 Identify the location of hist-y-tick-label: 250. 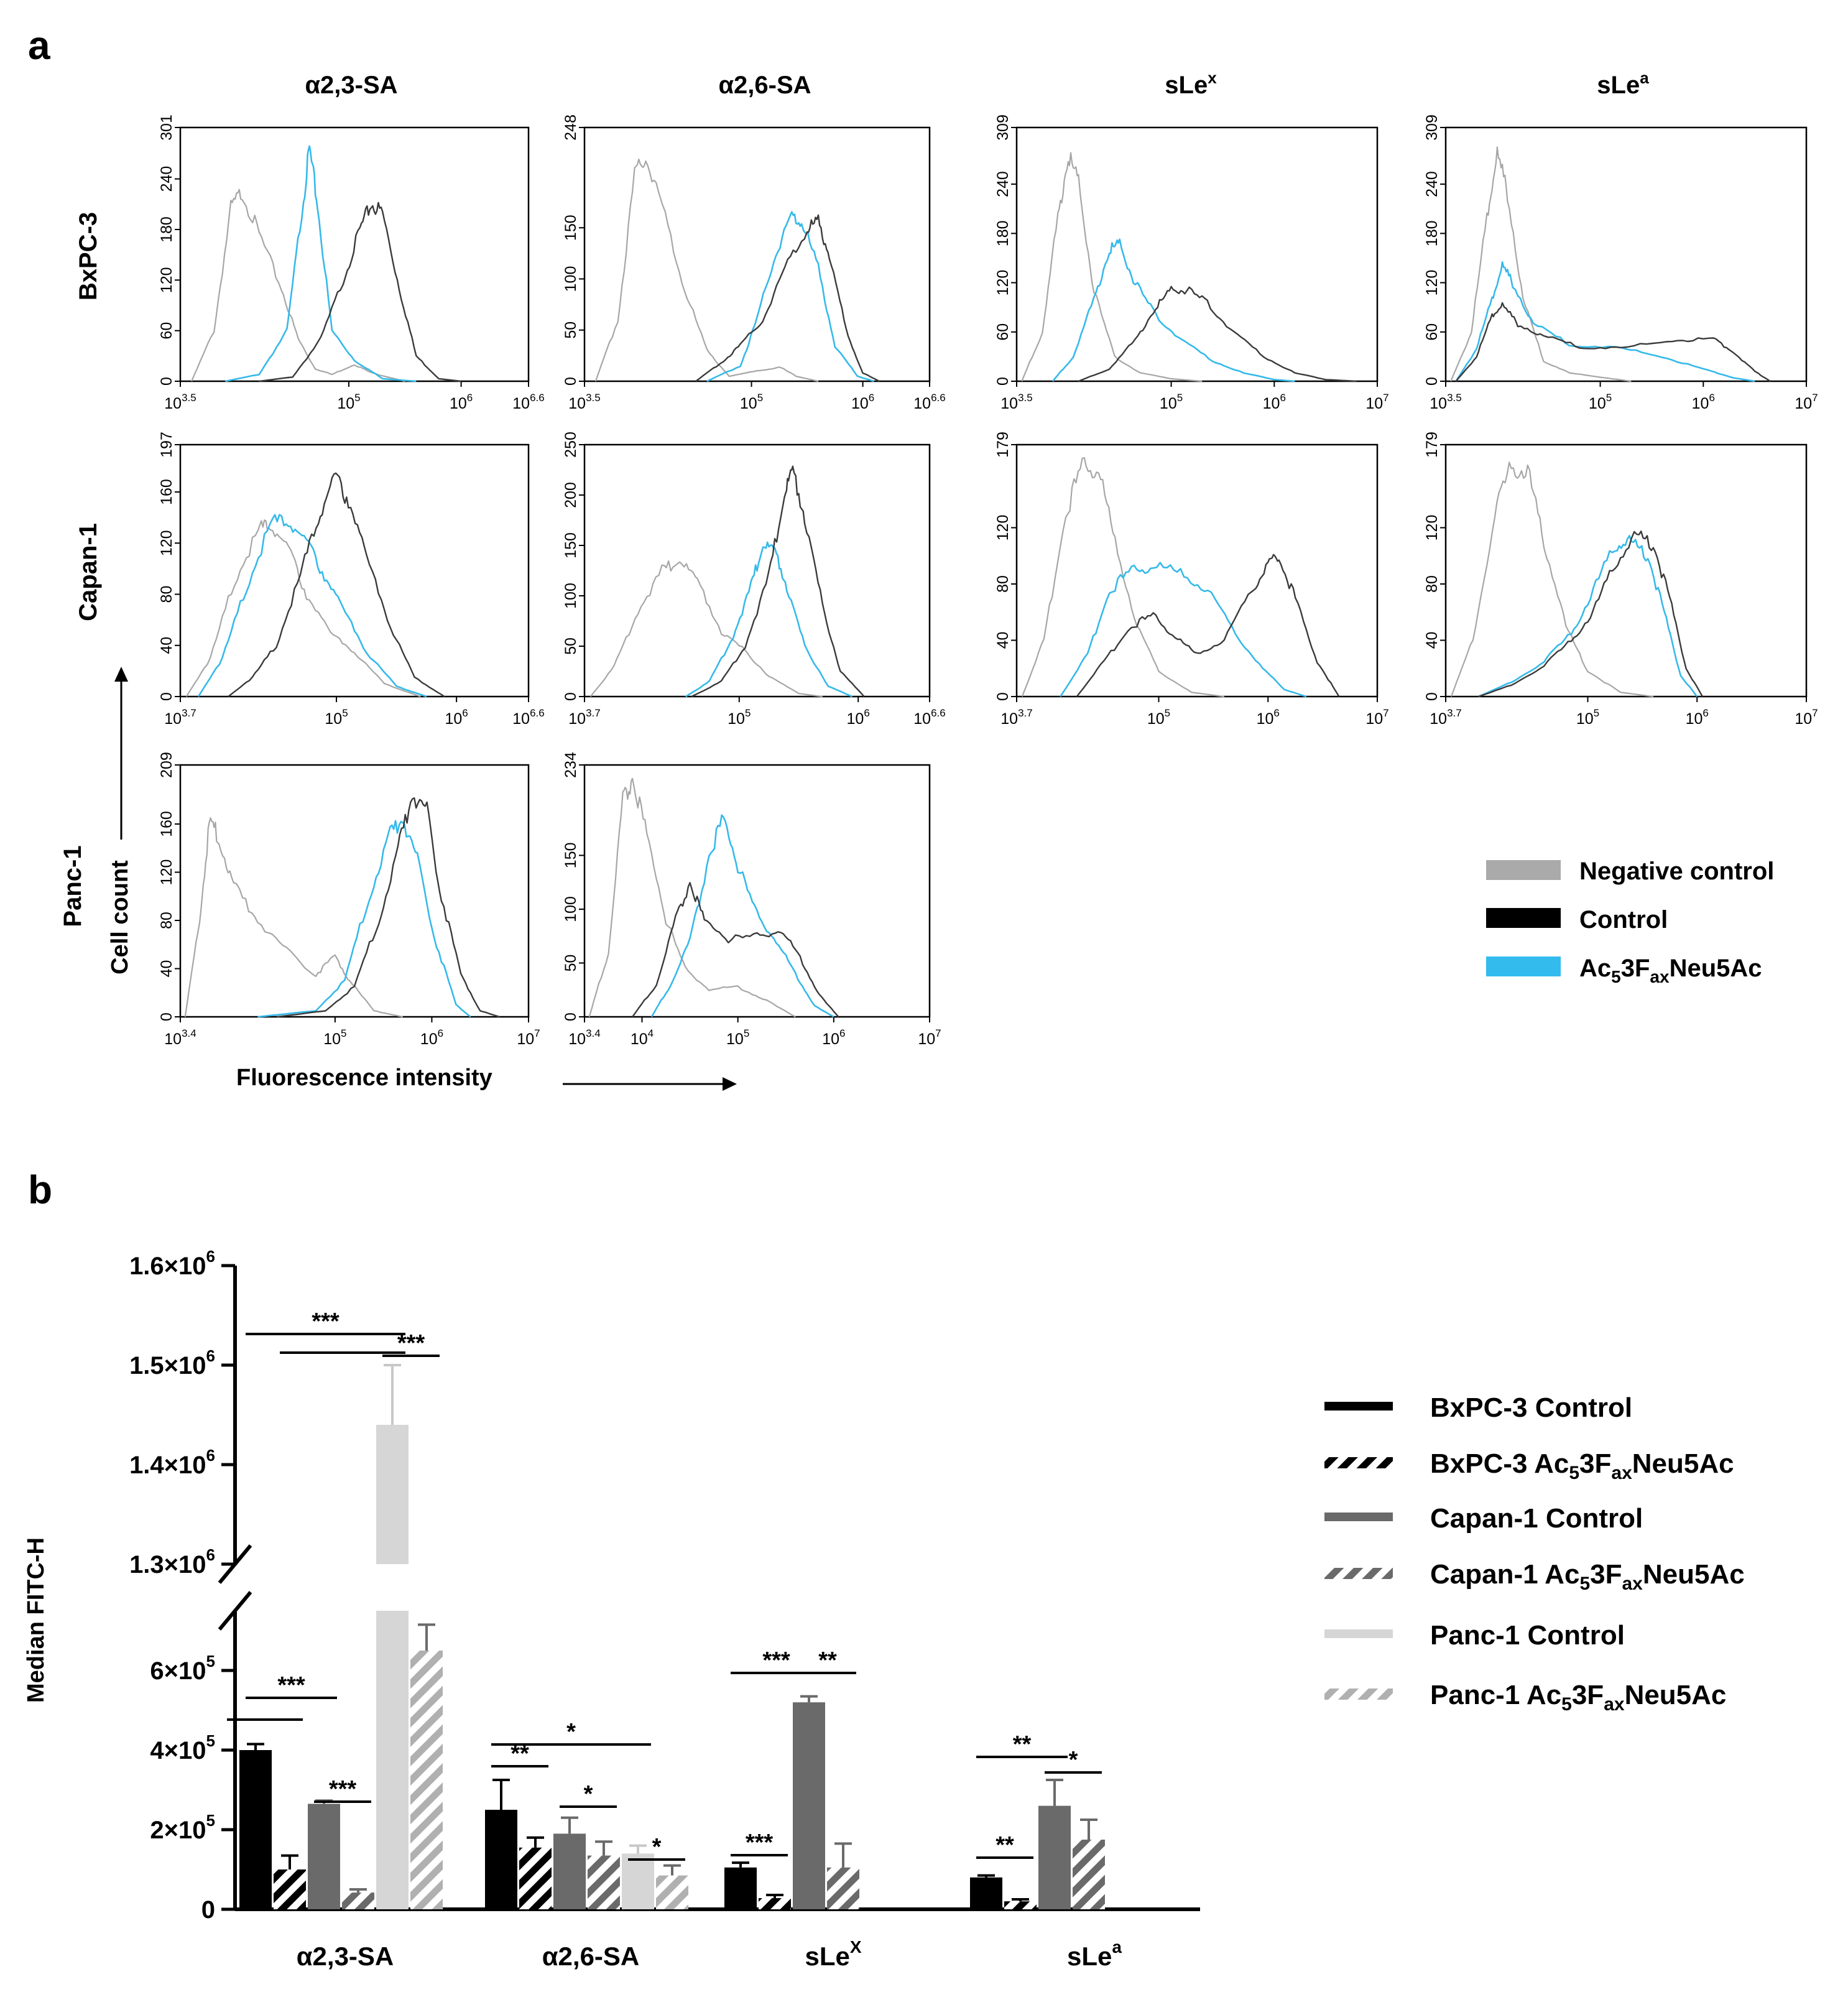
(571, 445).